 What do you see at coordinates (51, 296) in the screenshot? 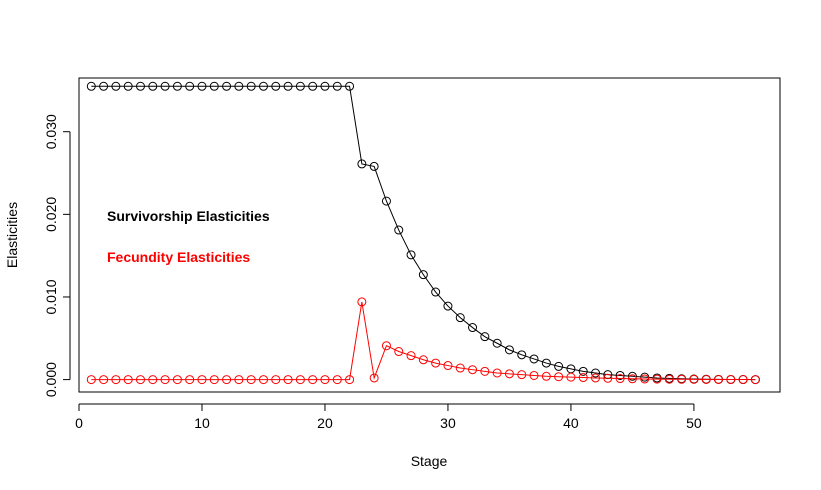
I see `y-tick-label: 0.010` at bounding box center [51, 296].